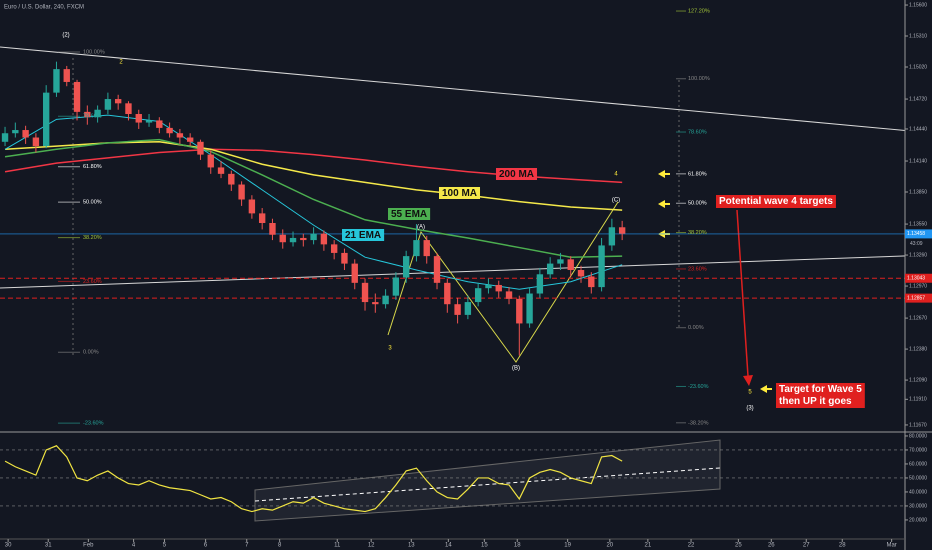  What do you see at coordinates (918, 318) in the screenshot?
I see `y-tick-label: 1.12670` at bounding box center [918, 318].